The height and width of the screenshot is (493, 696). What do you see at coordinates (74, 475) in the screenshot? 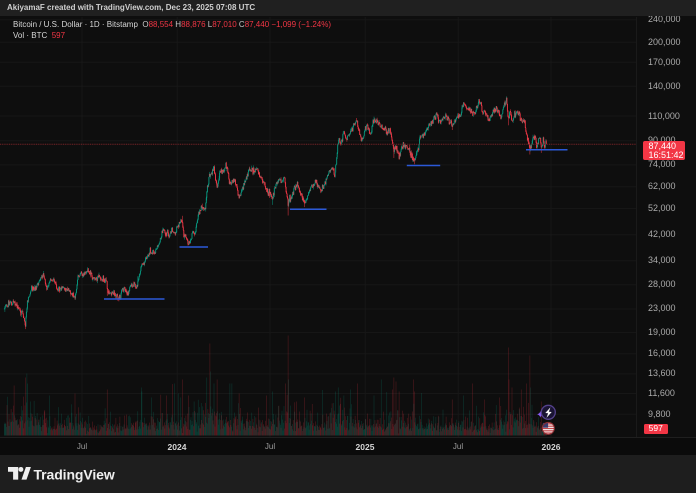
I see `svg-text: TradingView` at bounding box center [74, 475].